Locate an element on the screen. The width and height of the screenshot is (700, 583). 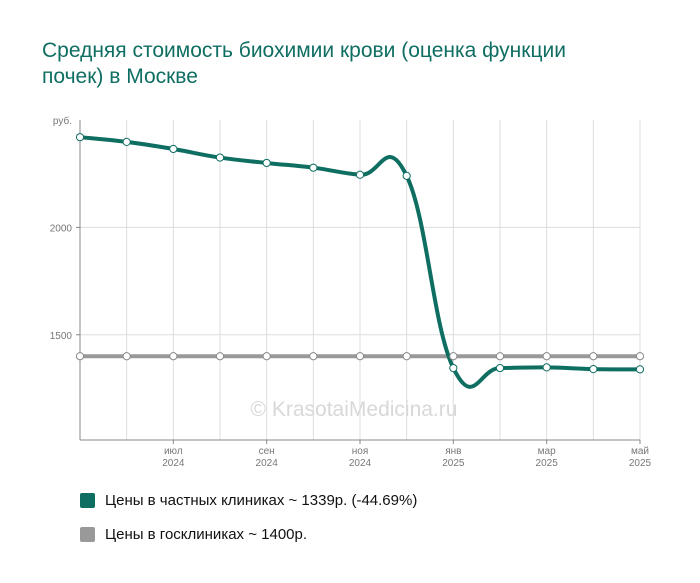
x-tick-label-month: сен is located at coordinates (267, 451).